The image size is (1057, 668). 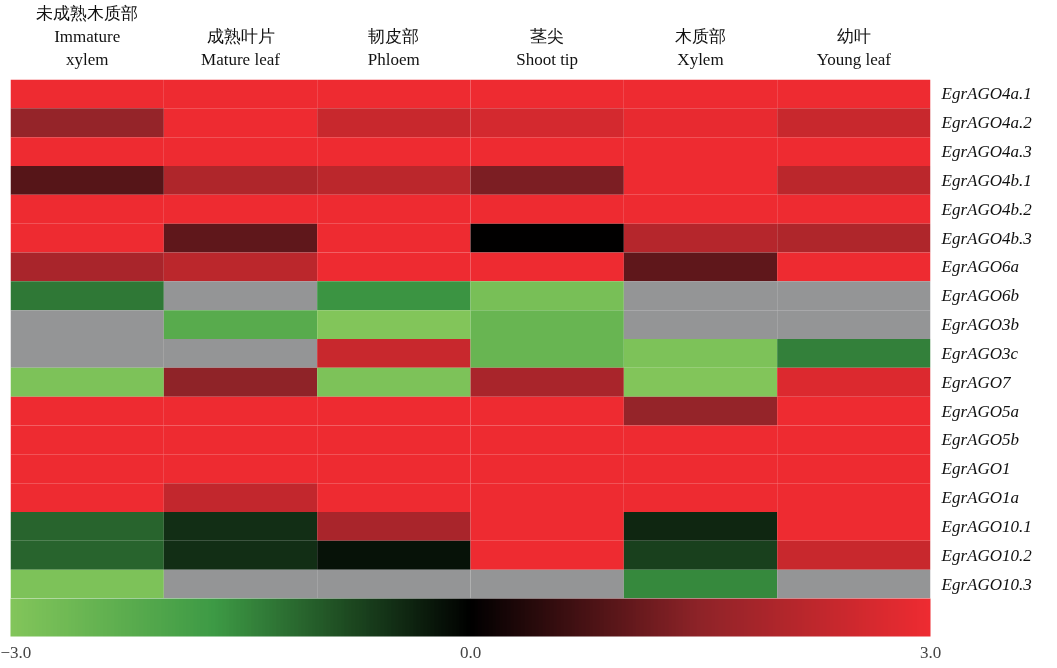 What do you see at coordinates (986, 209) in the screenshot?
I see `y-tick-label: EgrAGO4b.2` at bounding box center [986, 209].